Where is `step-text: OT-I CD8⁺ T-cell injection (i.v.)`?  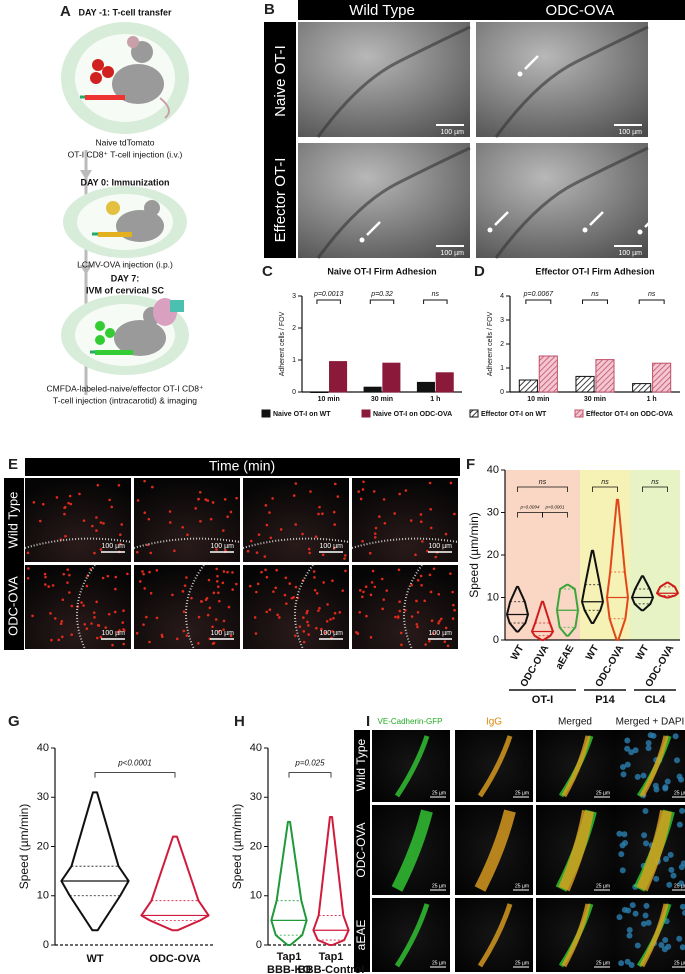
step-text: OT-I CD8⁺ T-cell injection (i.v.) is located at coordinates (125, 154).